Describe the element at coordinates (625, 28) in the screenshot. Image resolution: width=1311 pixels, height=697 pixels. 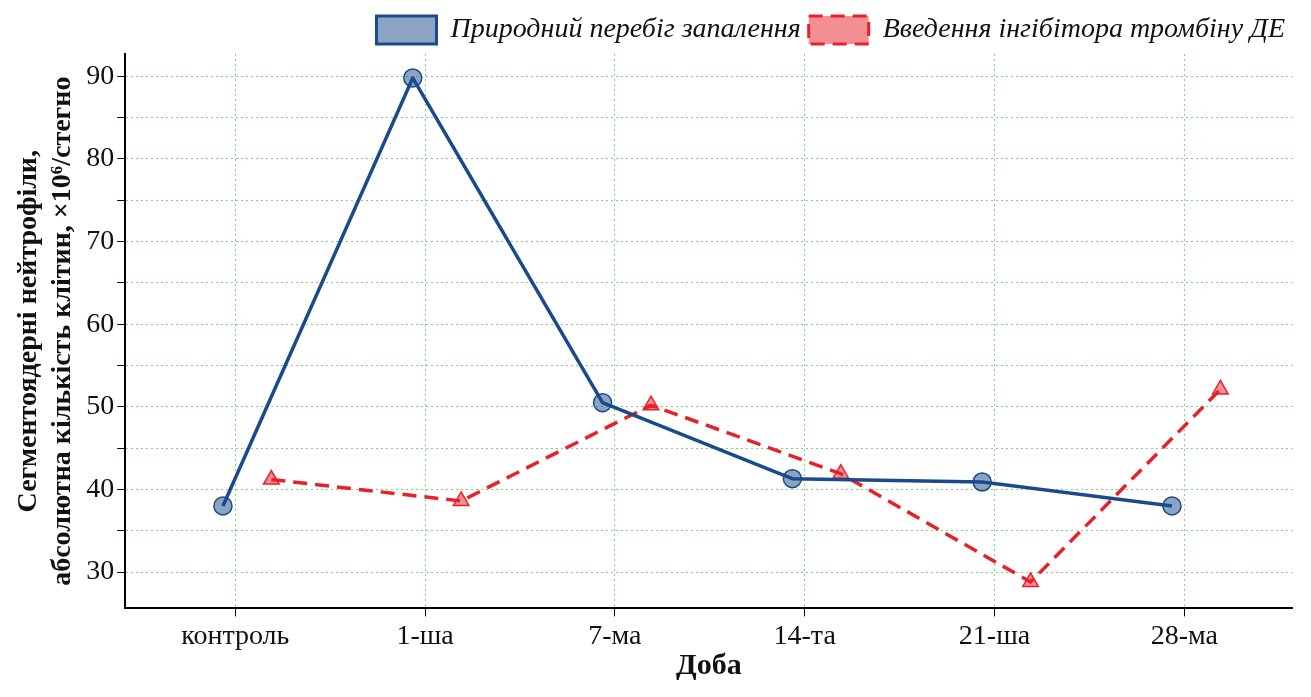
I see `legend-label: Природний перебіг запалення` at that location.